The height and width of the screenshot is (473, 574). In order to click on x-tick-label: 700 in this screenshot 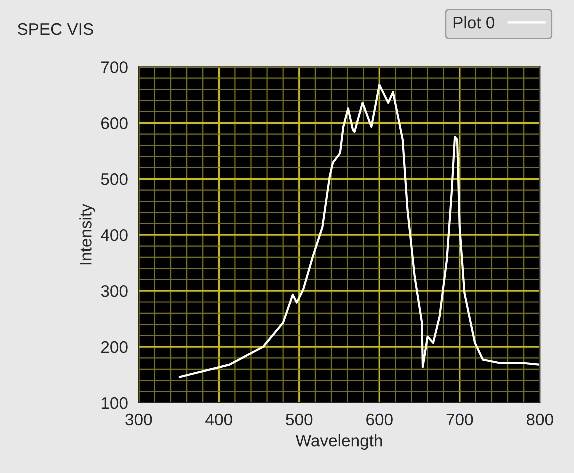, I will do `click(460, 420)`.